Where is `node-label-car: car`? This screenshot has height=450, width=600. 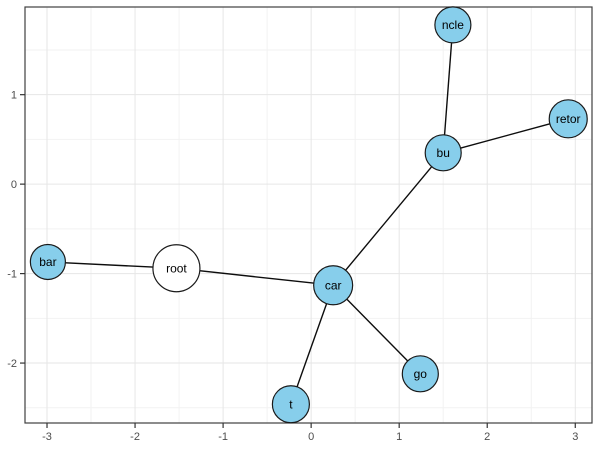
node-label-car: car is located at coordinates (333, 285).